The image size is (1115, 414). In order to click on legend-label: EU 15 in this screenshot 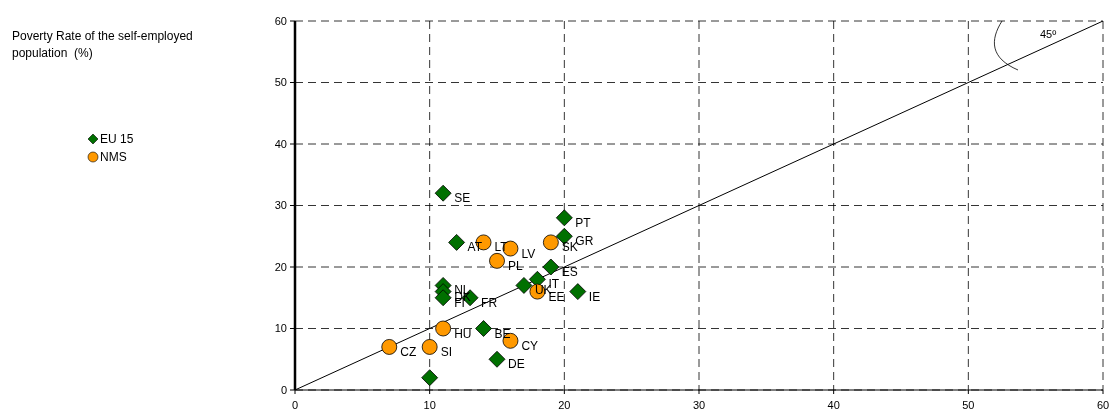, I will do `click(117, 139)`.